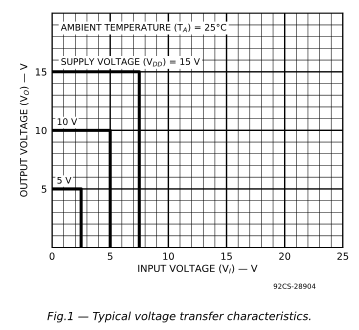  What do you see at coordinates (44, 189) in the screenshot?
I see `y-tick-label: 5` at bounding box center [44, 189].